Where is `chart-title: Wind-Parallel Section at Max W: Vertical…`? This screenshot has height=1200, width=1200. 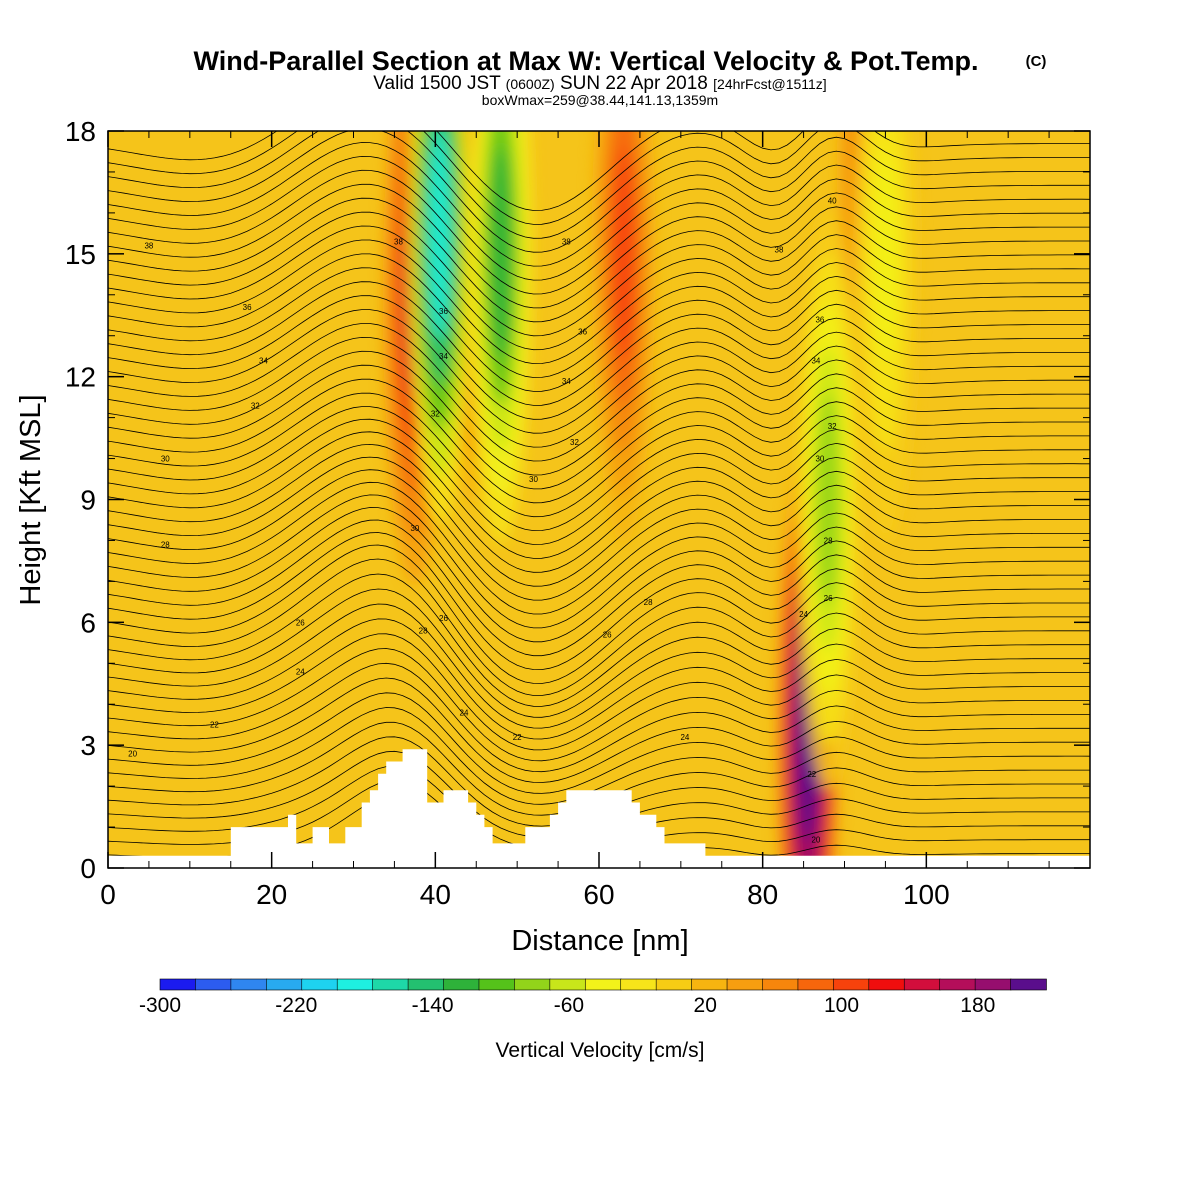 chart-title: Wind-Parallel Section at Max W: Vertical… is located at coordinates (586, 61).